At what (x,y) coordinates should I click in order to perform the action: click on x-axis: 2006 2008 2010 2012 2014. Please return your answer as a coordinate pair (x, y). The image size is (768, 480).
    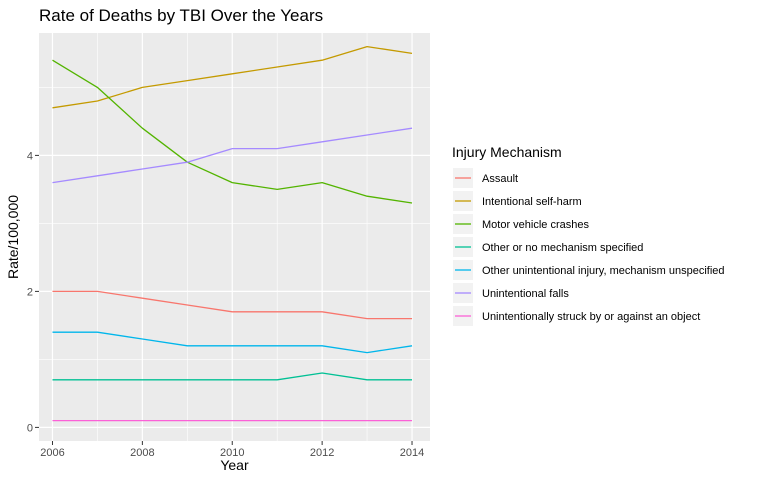
    Looking at the image, I should click on (232, 450).